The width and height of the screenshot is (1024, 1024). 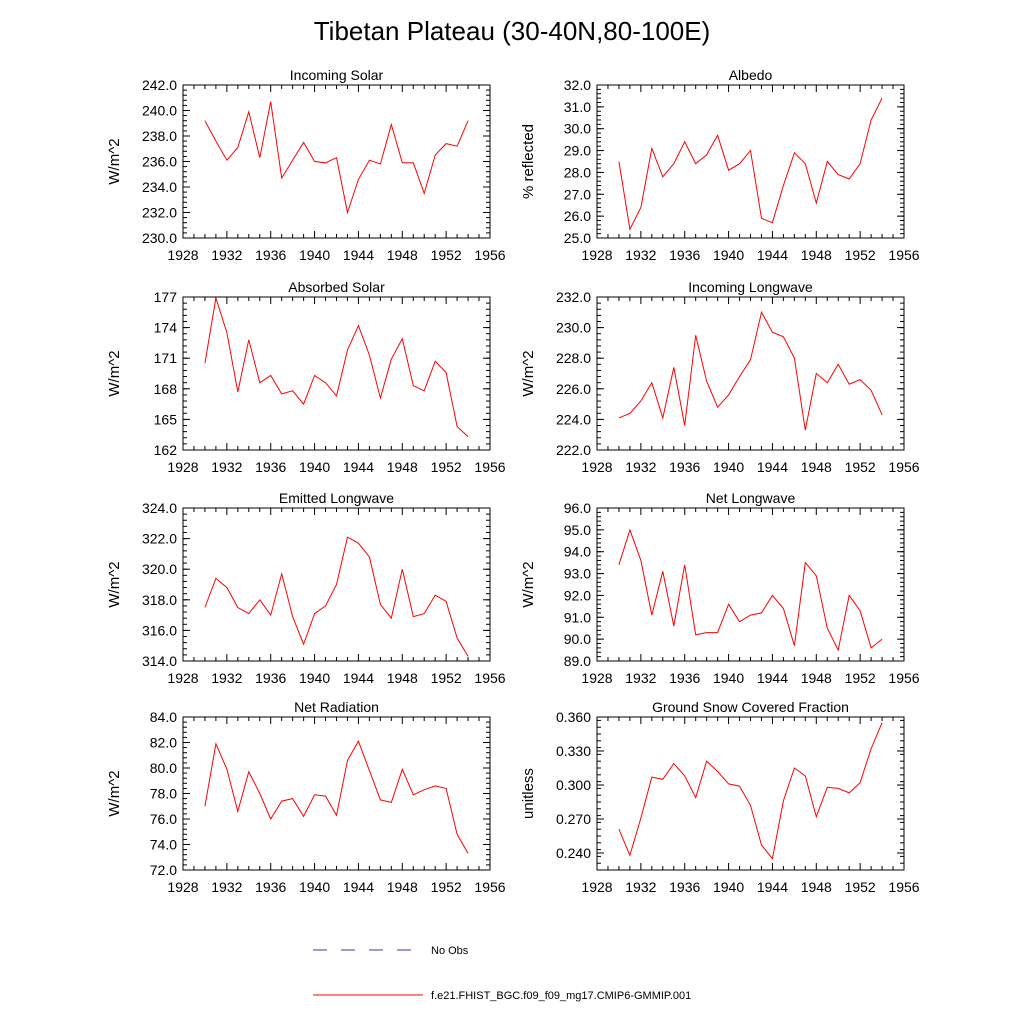 What do you see at coordinates (163, 768) in the screenshot?
I see `y-tick-label: 80.0` at bounding box center [163, 768].